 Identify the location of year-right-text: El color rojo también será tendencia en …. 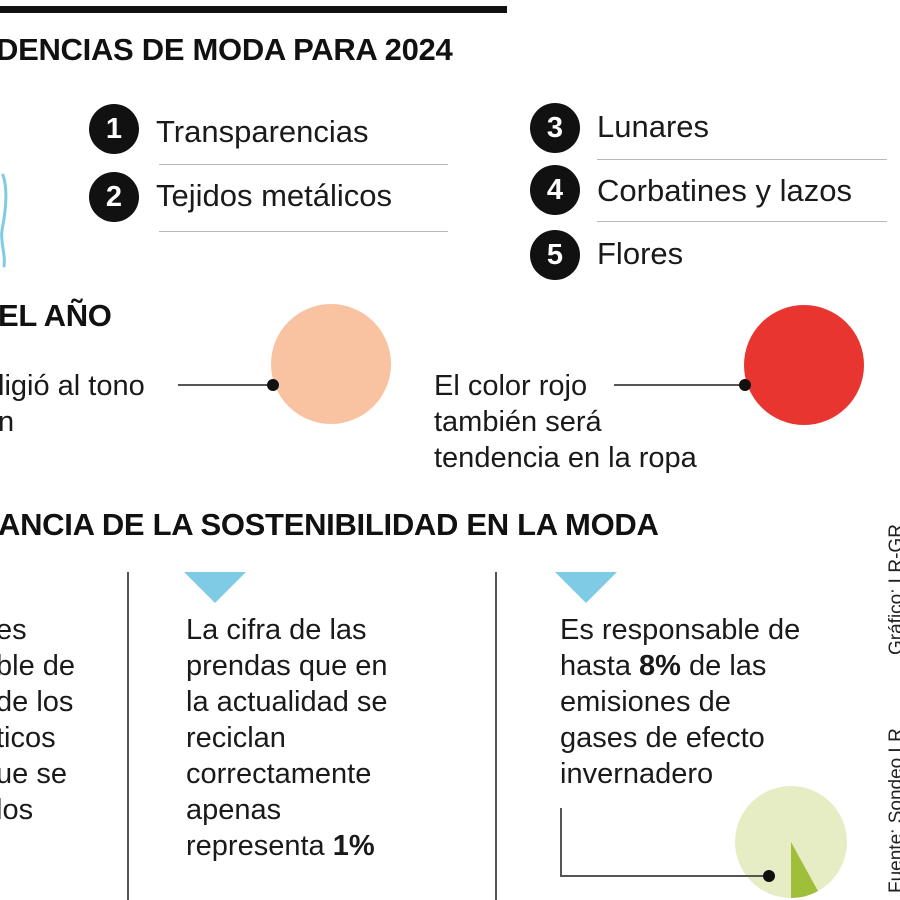
(565, 422).